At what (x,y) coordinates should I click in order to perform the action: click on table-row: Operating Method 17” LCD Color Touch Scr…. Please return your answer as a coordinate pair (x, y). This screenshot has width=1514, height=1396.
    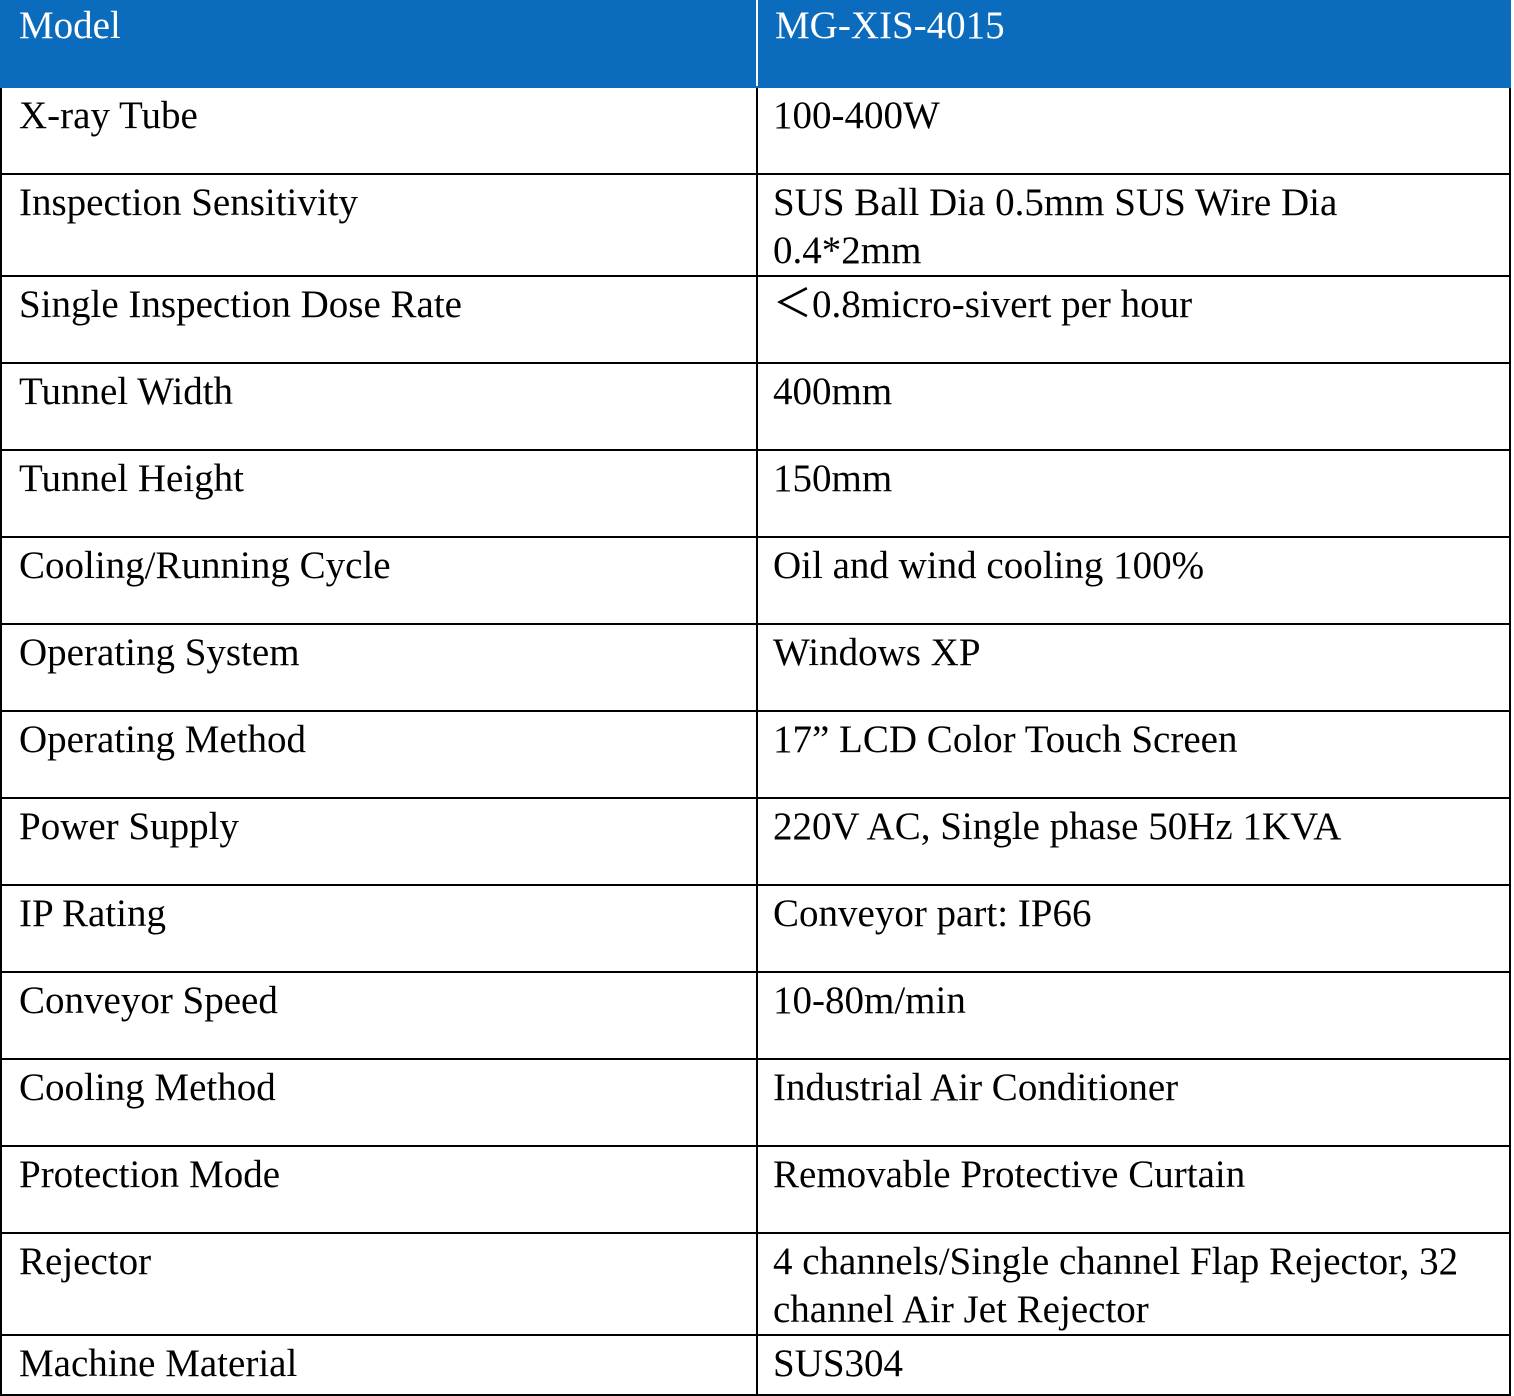
    Looking at the image, I should click on (755, 754).